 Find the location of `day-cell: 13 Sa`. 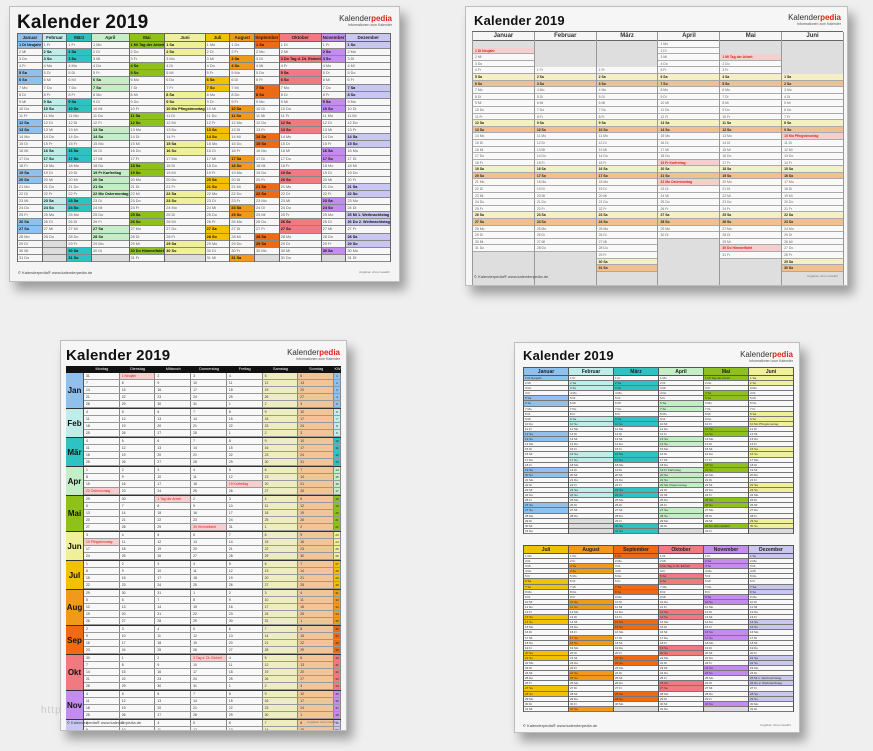

day-cell: 13 Sa is located at coordinates (681, 440).